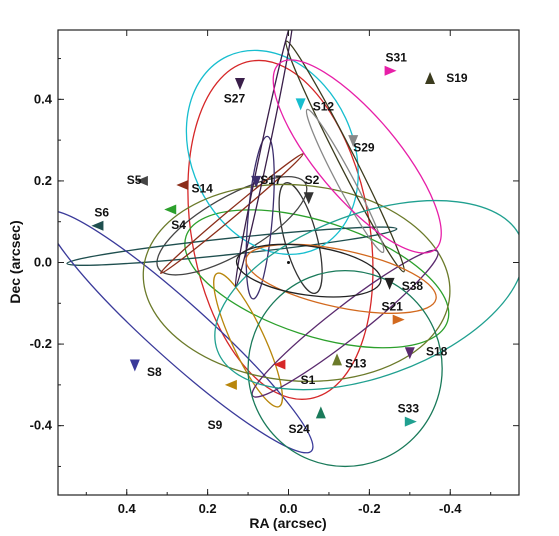 The image size is (559, 536). What do you see at coordinates (248, 340) in the screenshot?
I see `orbit-s9` at bounding box center [248, 340].